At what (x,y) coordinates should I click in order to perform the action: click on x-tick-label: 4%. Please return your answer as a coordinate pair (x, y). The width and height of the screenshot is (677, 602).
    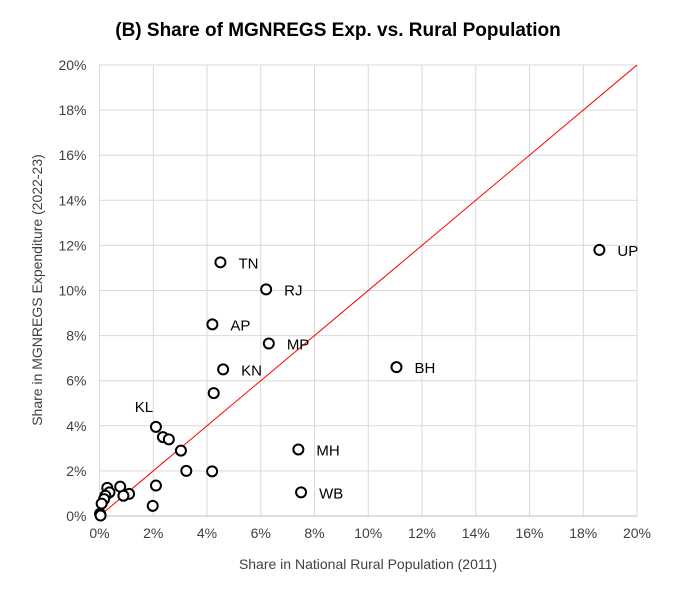
    Looking at the image, I should click on (207, 533).